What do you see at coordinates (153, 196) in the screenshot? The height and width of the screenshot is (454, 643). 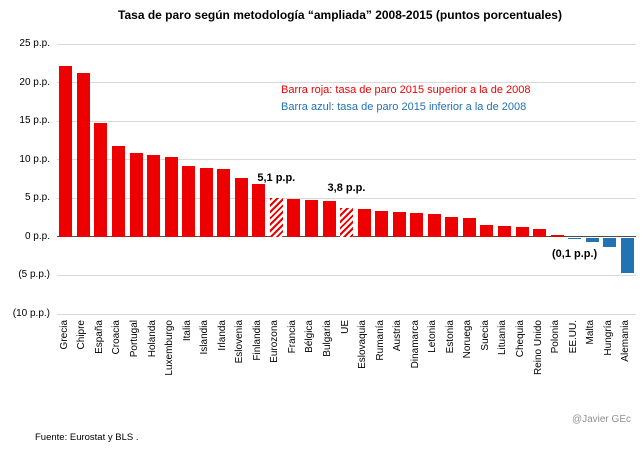 I see `bar-holanda` at bounding box center [153, 196].